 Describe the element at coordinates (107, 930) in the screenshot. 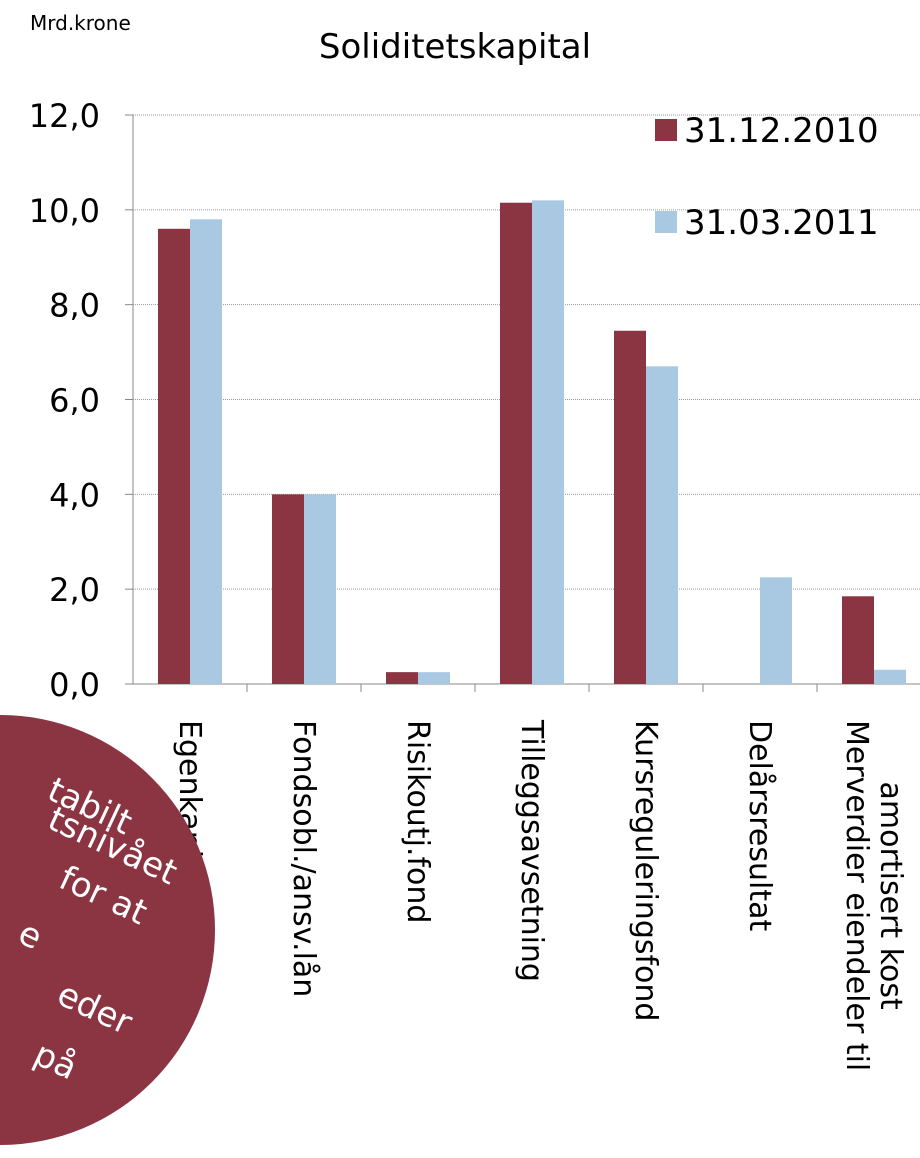

I see `badge` at that location.